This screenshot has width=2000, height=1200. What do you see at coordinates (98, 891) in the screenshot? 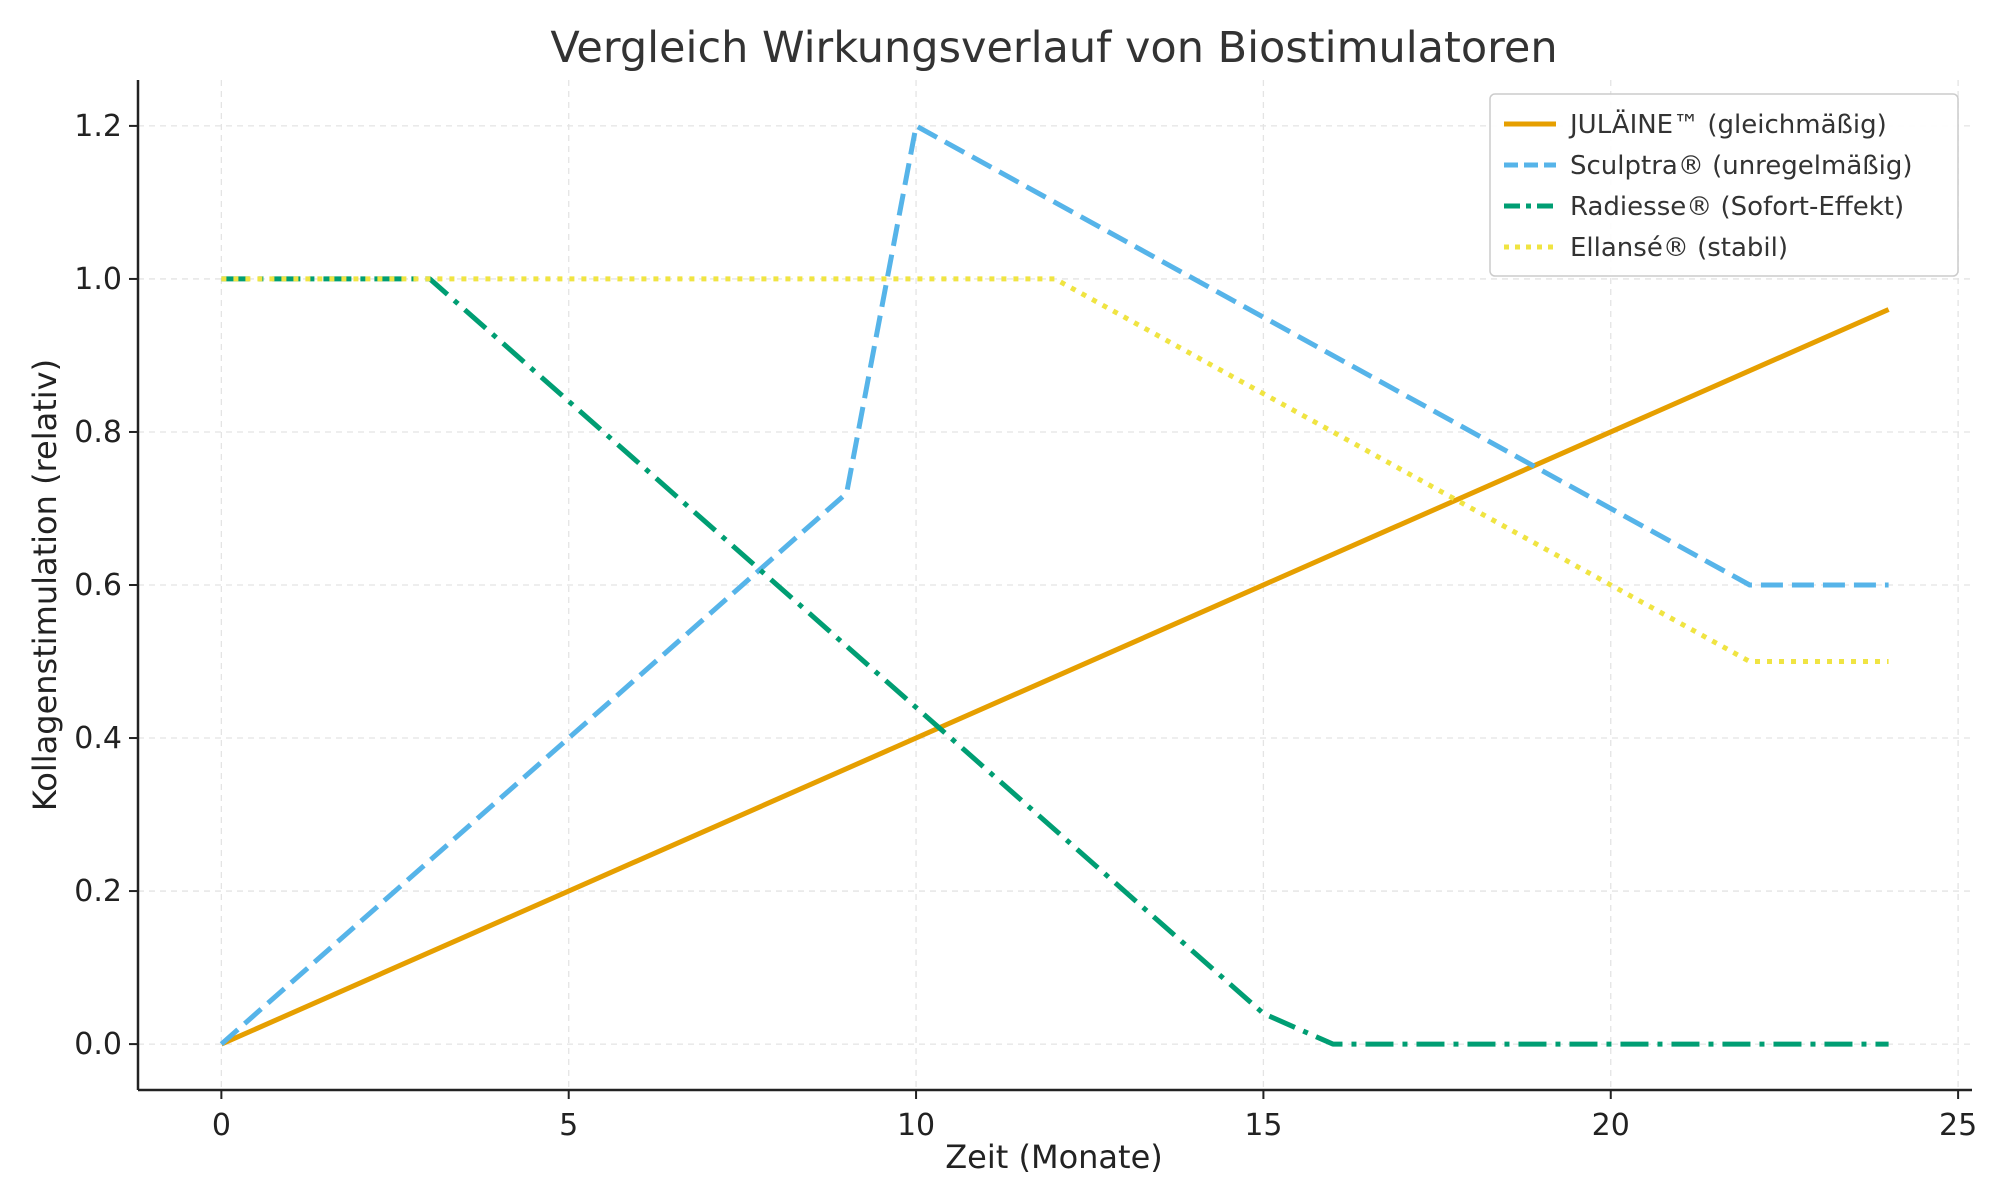
I see `y-tick-label: 0.2` at bounding box center [98, 891].